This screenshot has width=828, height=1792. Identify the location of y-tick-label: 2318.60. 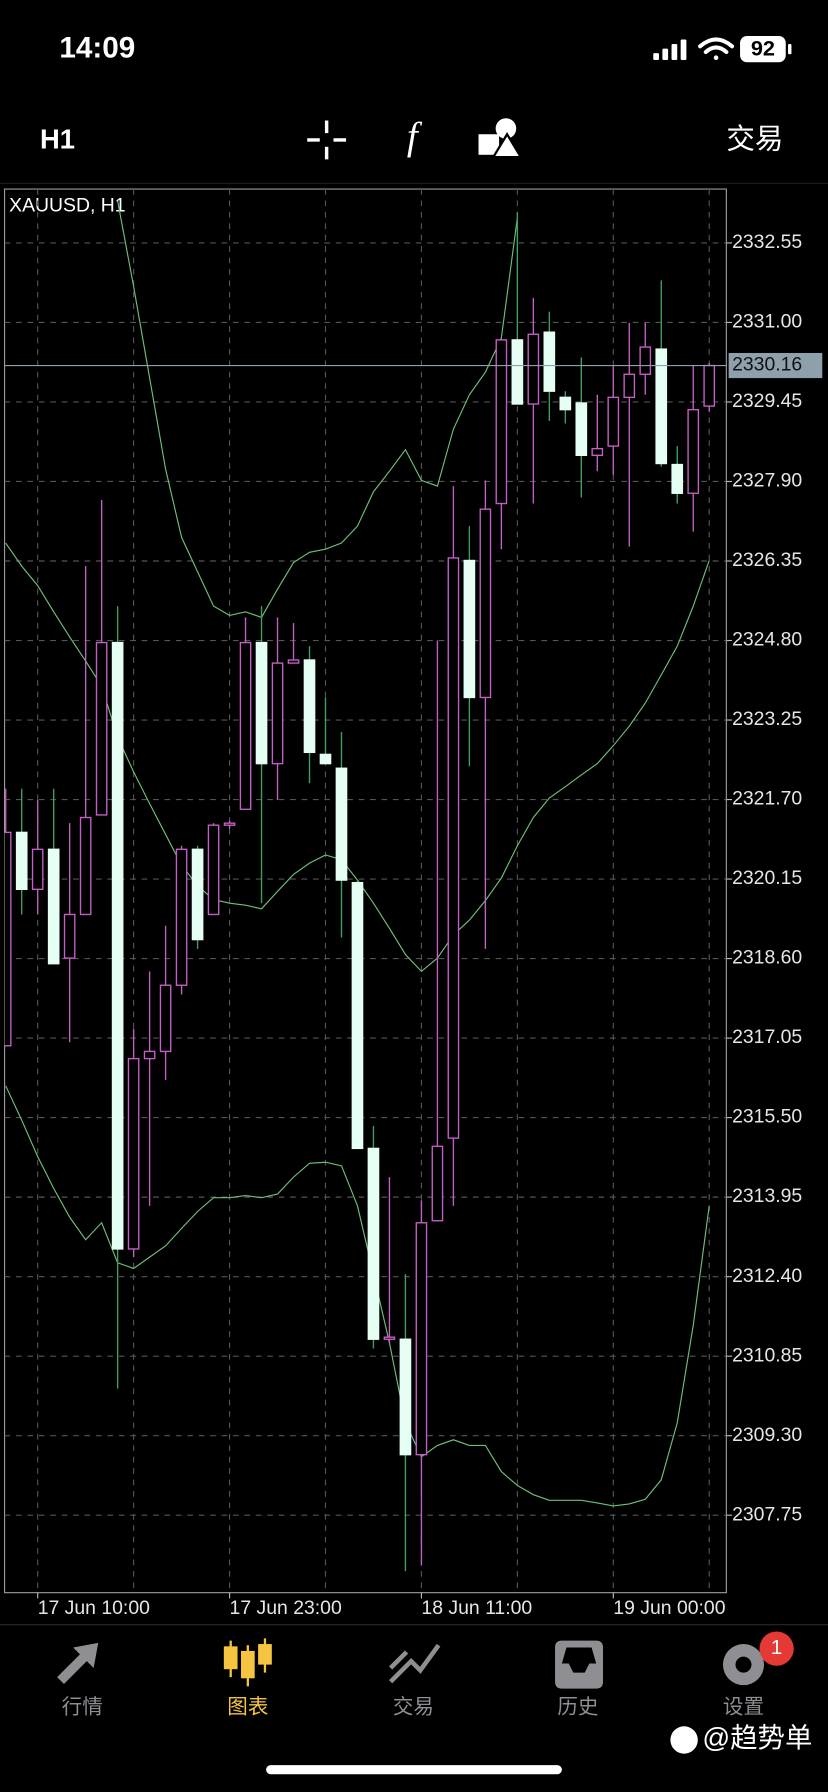
(767, 958).